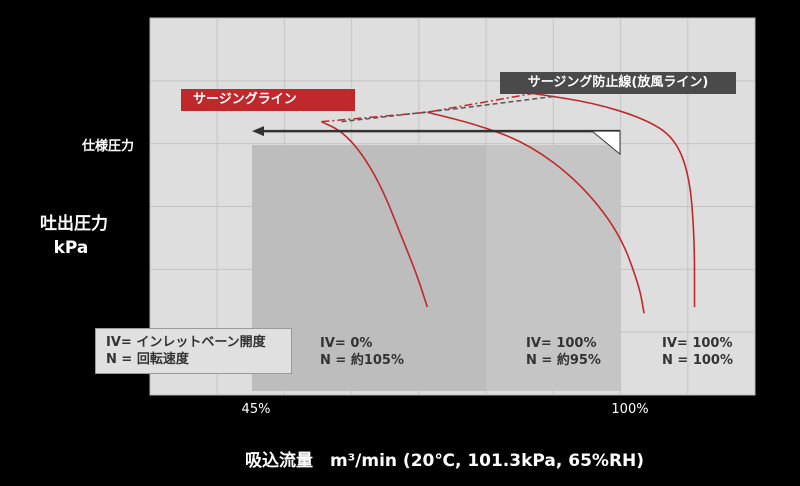 The height and width of the screenshot is (486, 800). I want to click on anti-surge-line-tag: サージング防止線(放風ライン), so click(618, 83).